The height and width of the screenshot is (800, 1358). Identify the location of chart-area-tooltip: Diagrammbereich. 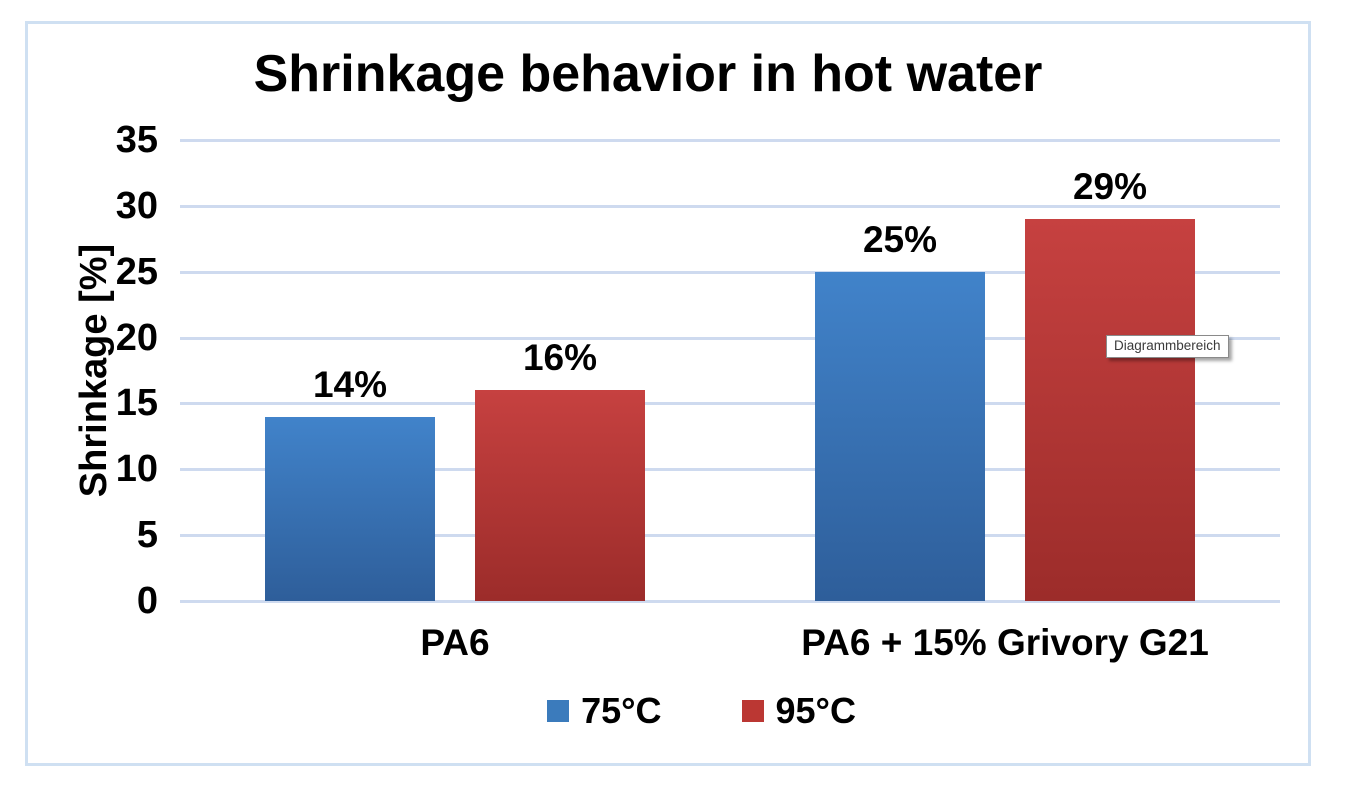
(1167, 346).